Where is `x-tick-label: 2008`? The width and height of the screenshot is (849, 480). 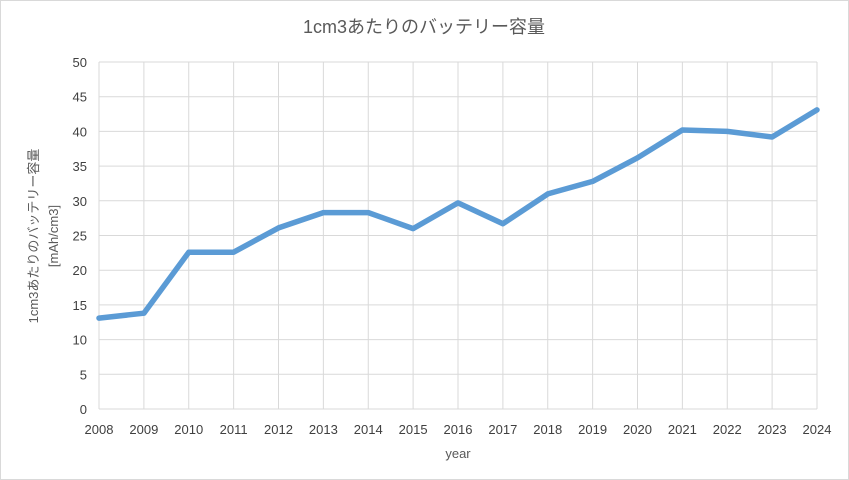
x-tick-label: 2008 is located at coordinates (99, 429).